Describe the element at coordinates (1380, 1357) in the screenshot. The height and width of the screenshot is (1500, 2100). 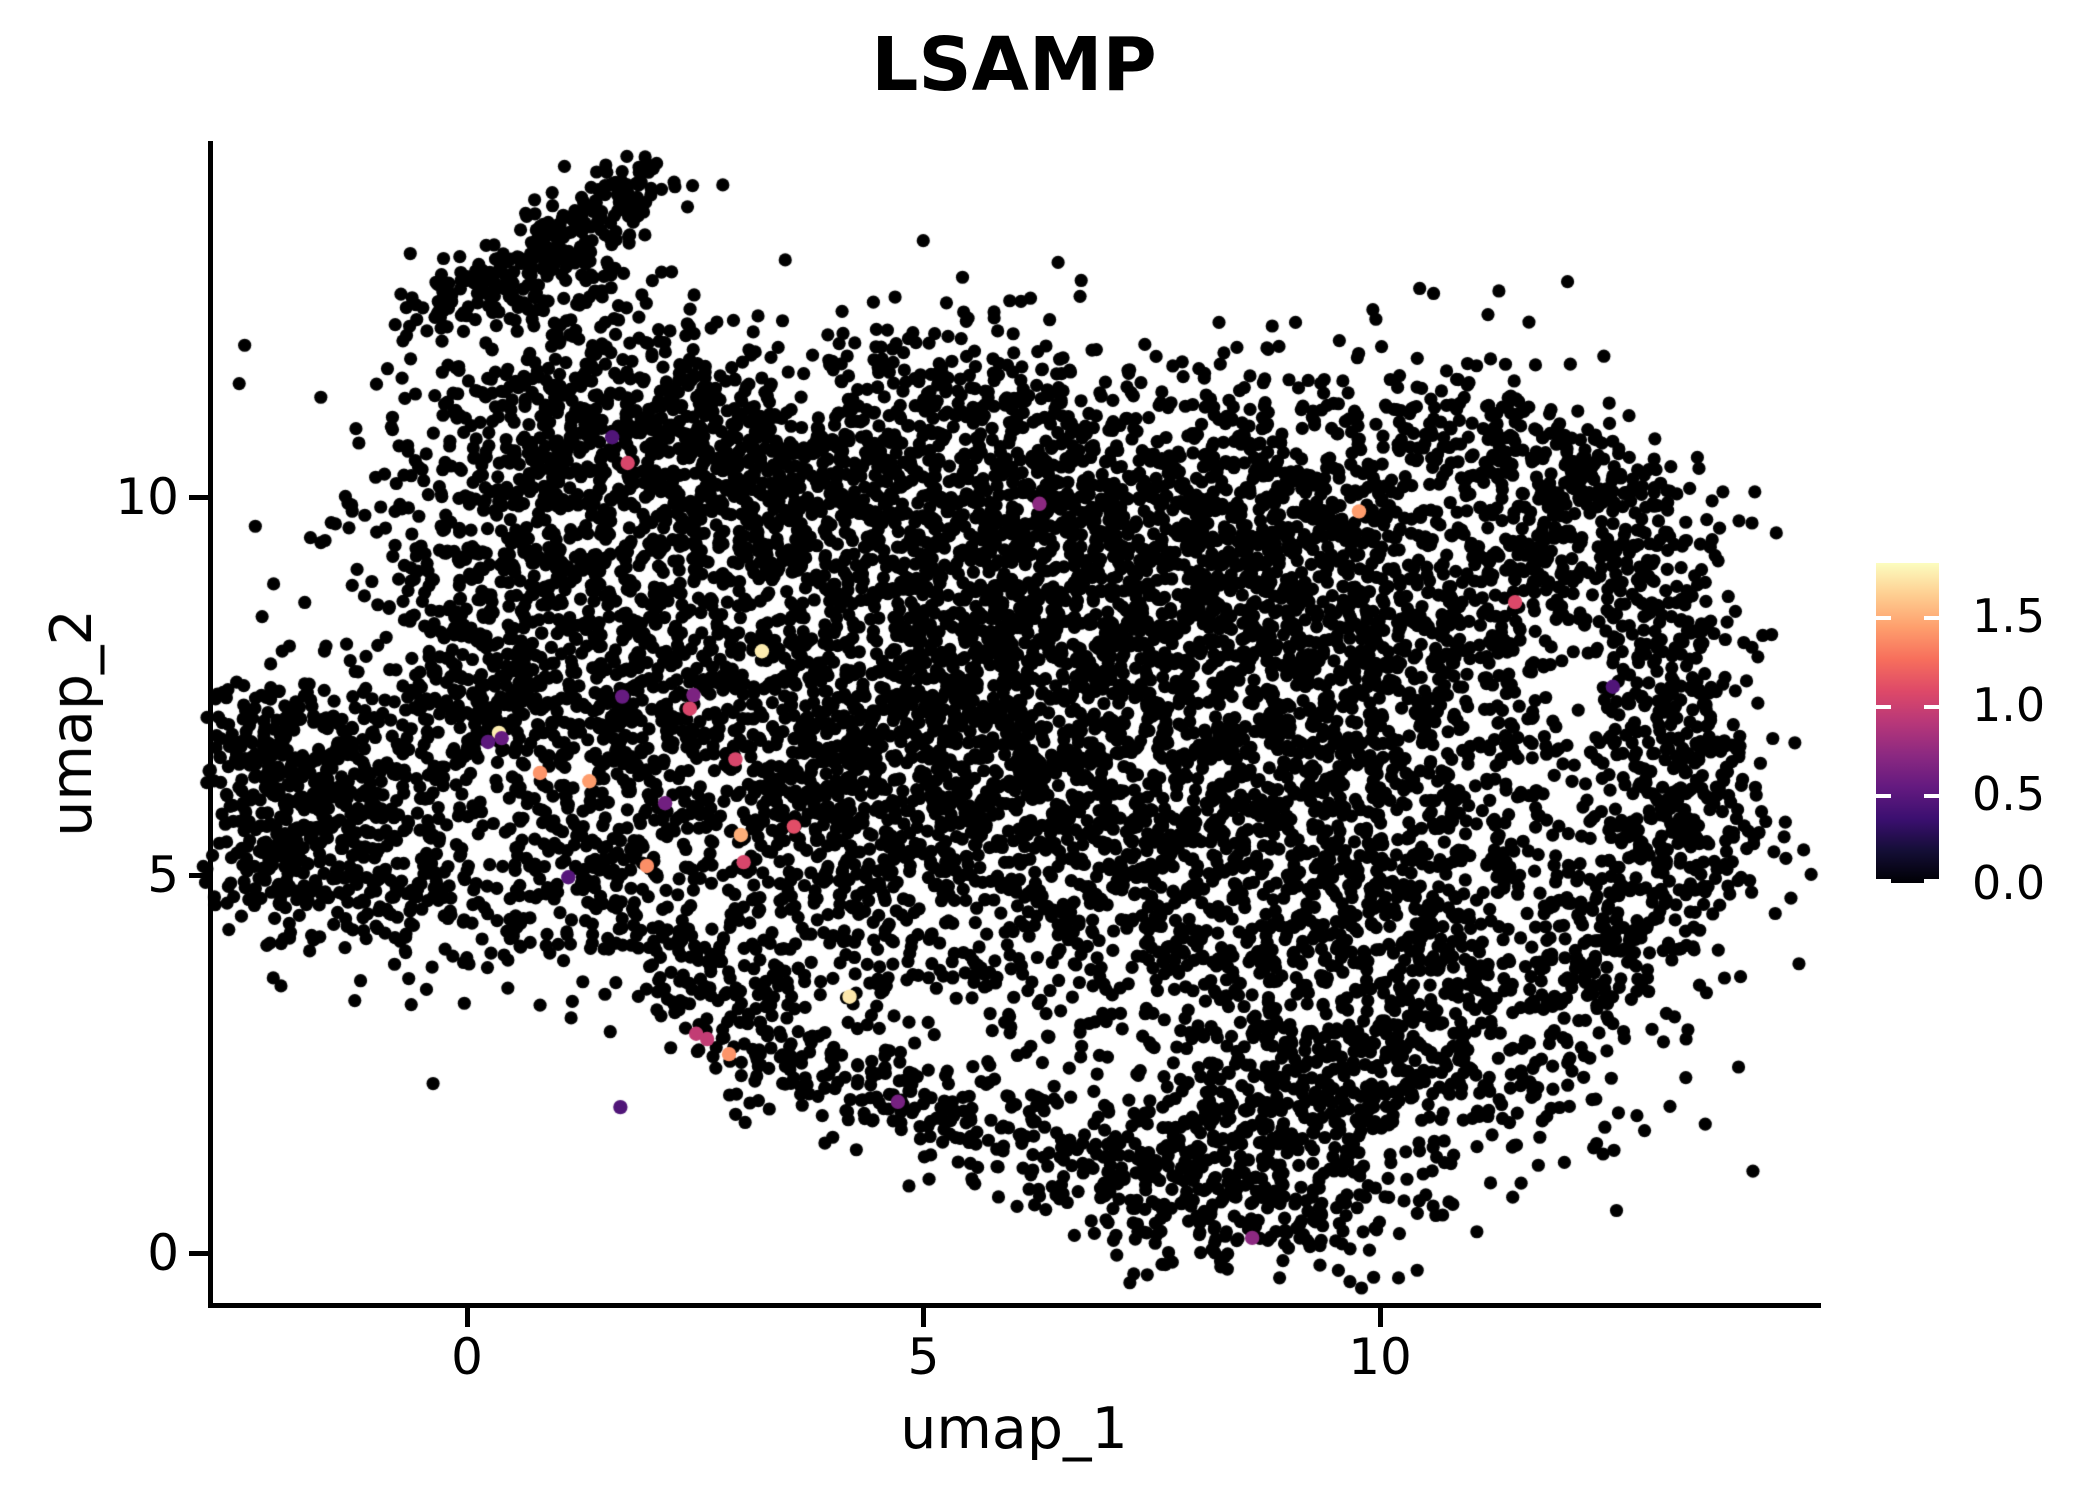
I see `x-tick-label: 10` at that location.